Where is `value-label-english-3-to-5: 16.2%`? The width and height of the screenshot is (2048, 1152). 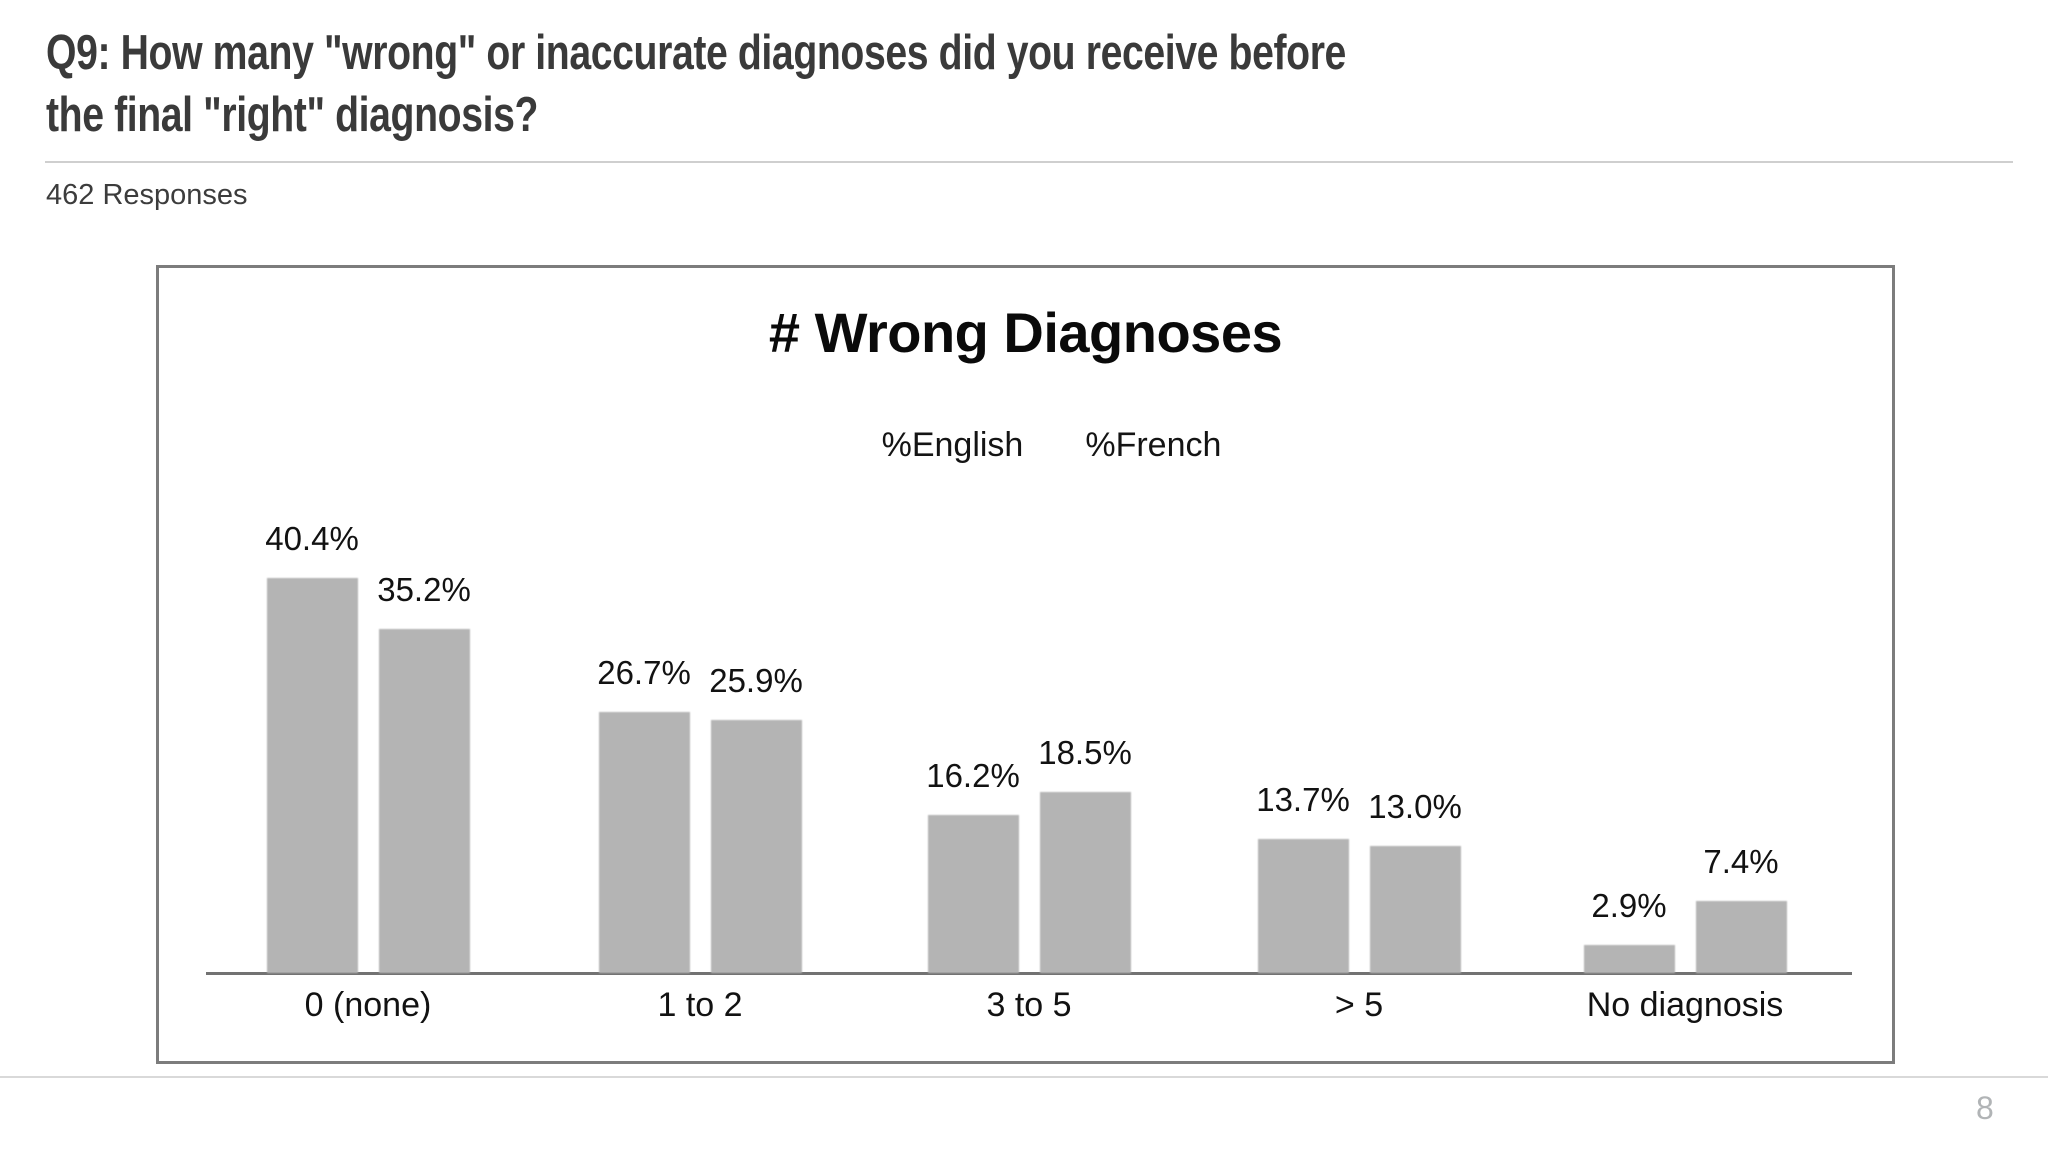
value-label-english-3-to-5: 16.2% is located at coordinates (973, 775).